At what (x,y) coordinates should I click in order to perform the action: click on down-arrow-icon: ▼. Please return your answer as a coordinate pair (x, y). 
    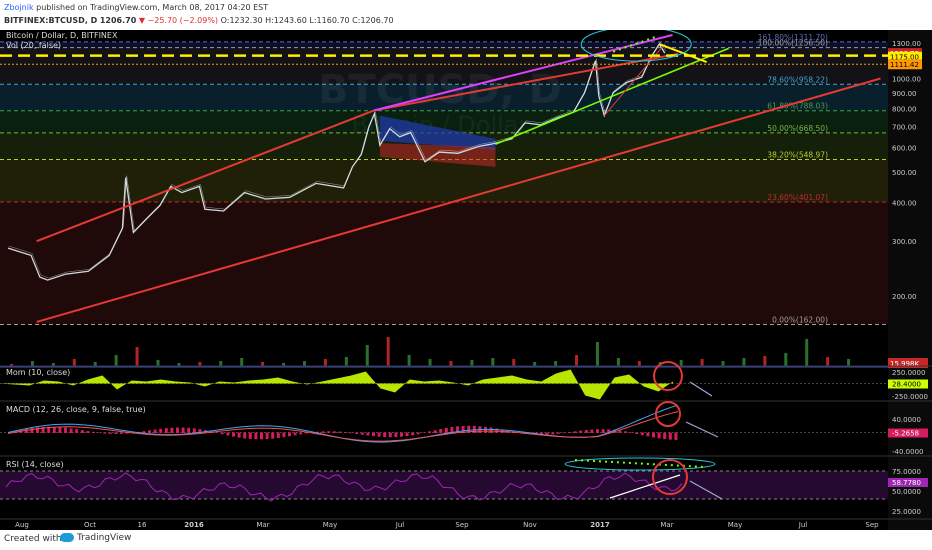
    Looking at the image, I should click on (141, 20).